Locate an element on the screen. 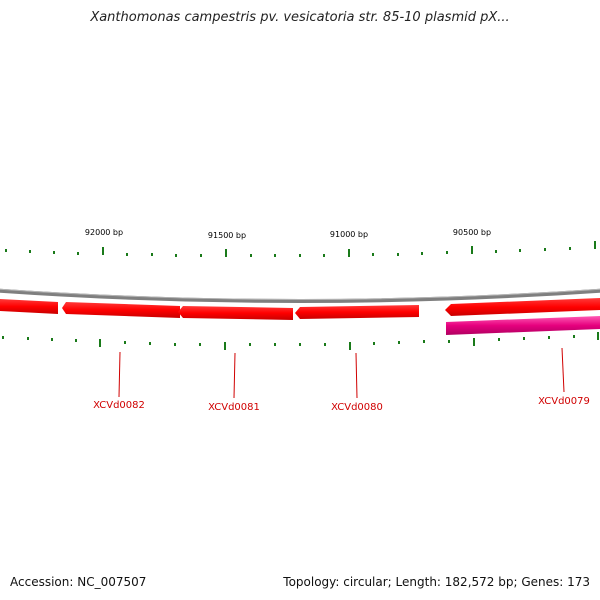 This screenshot has height=600, width=600. gene-label: XCVd0082 is located at coordinates (119, 405).